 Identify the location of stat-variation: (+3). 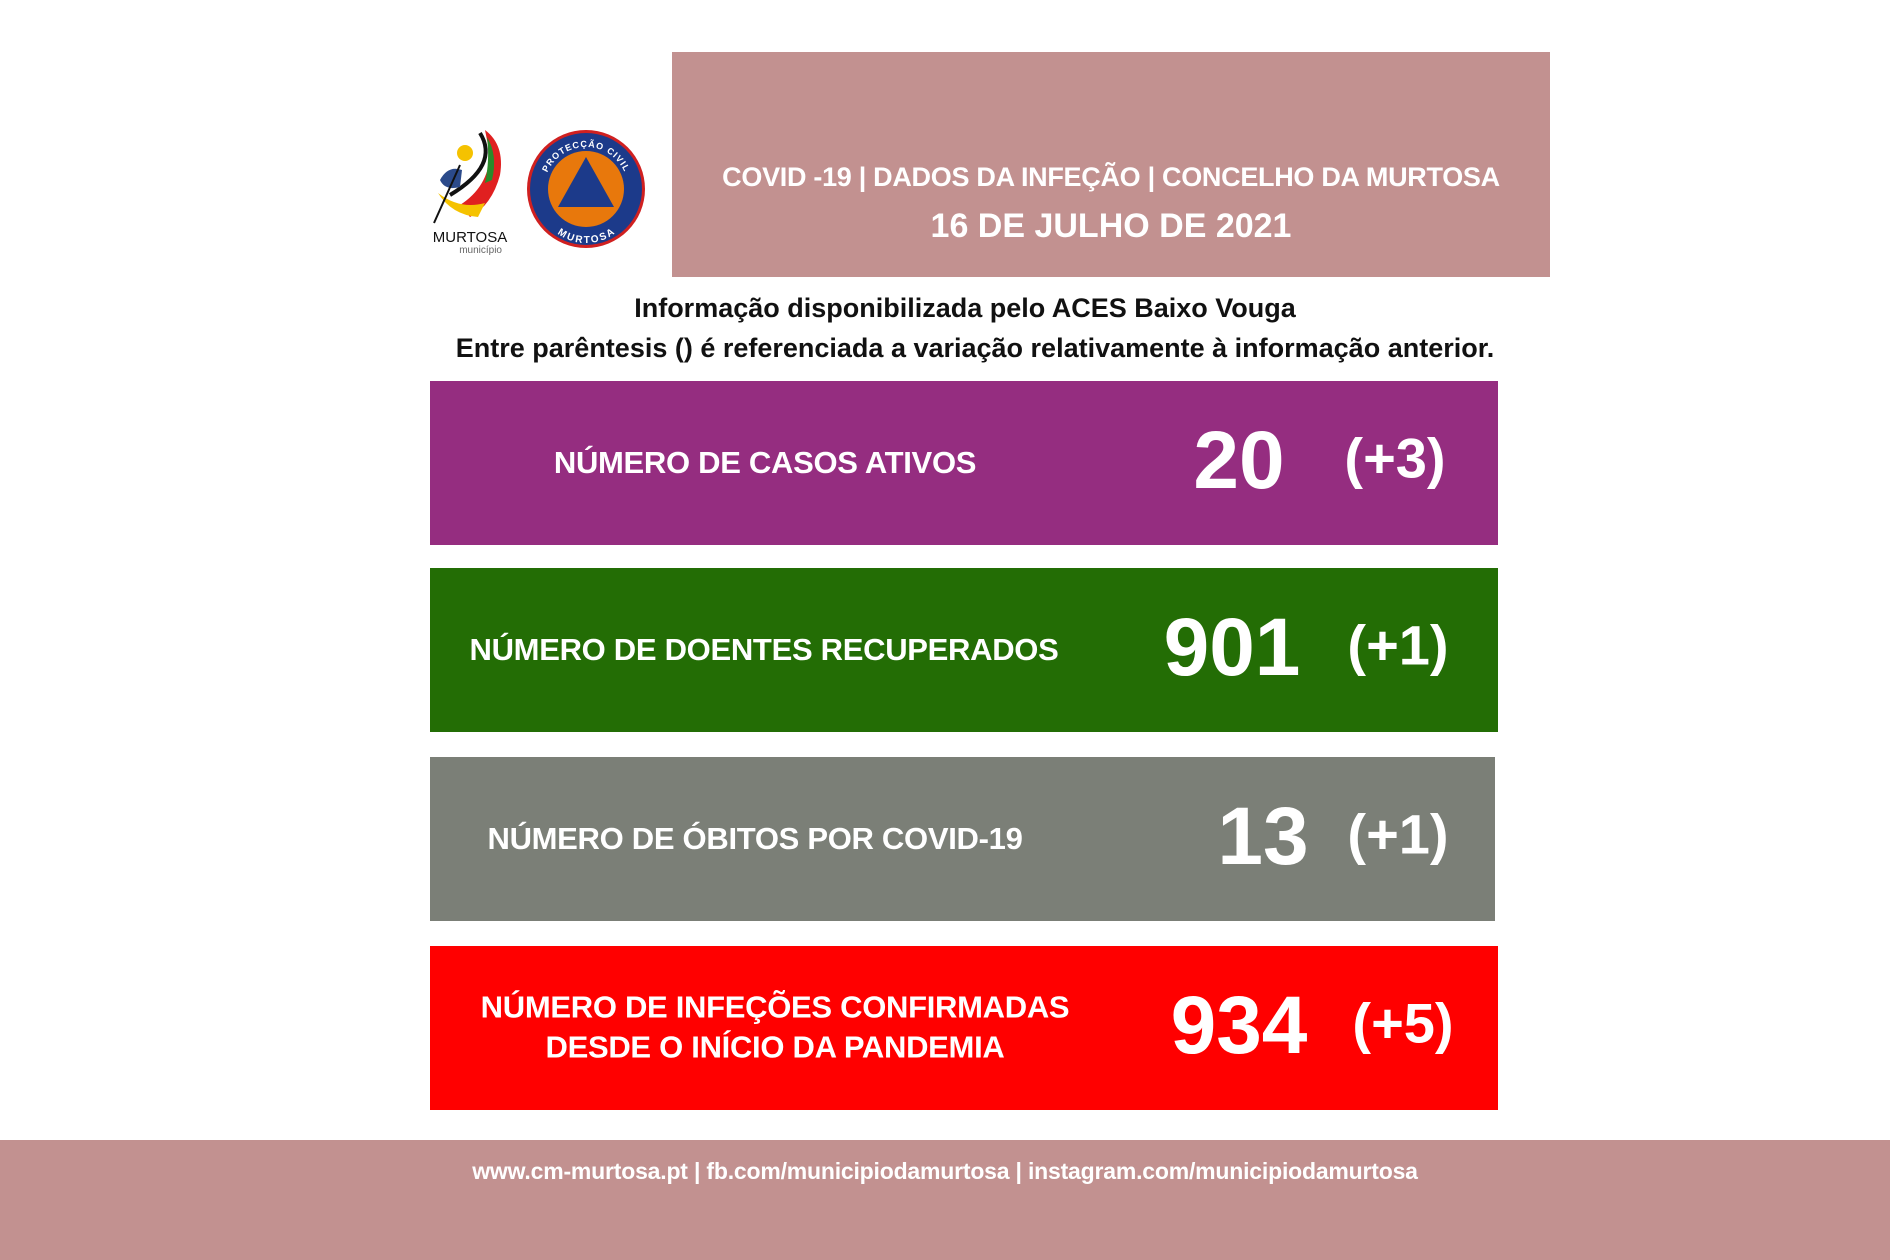
(1395, 458).